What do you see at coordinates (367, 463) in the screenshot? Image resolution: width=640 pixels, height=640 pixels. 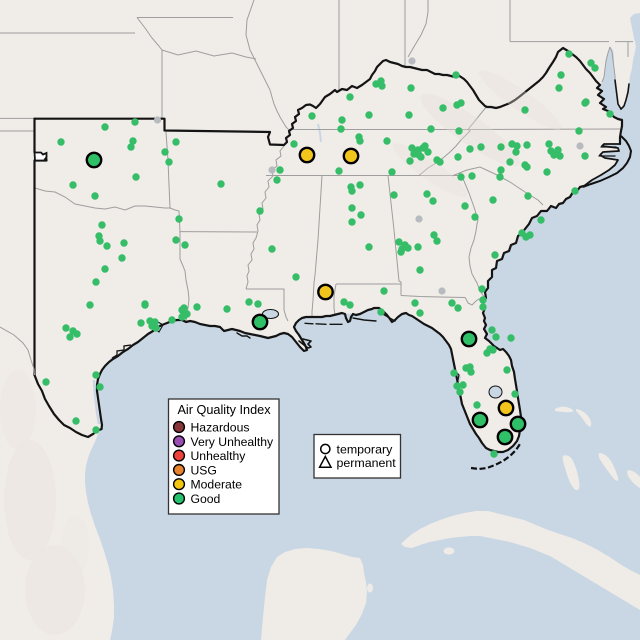 I see `svg-text: permanent` at bounding box center [367, 463].